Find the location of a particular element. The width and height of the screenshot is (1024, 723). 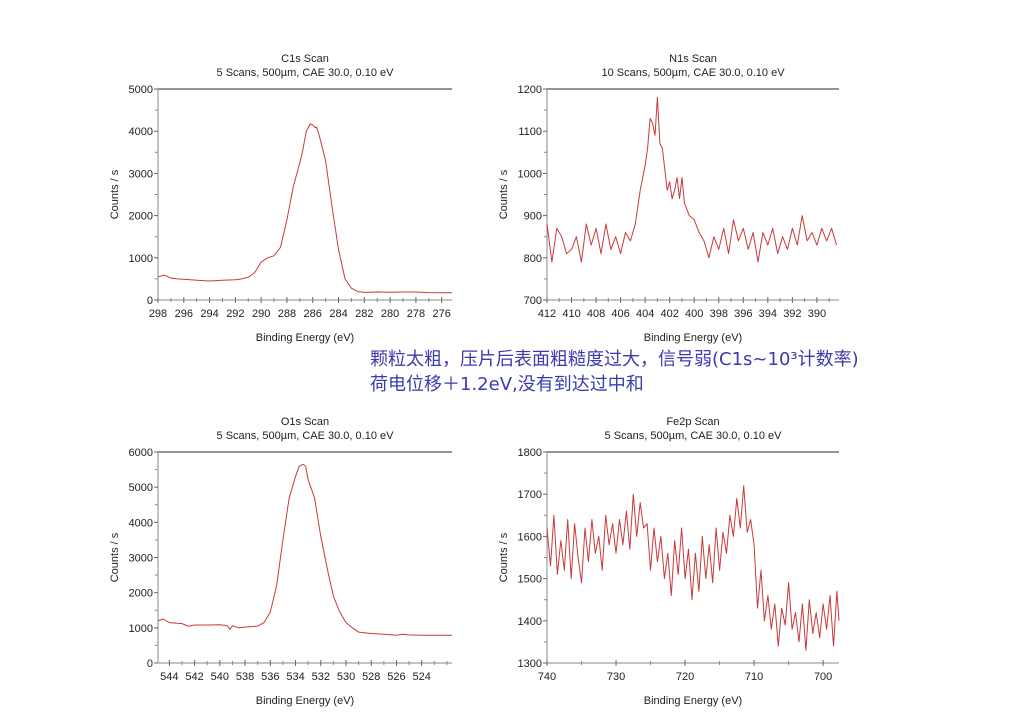

annotation-line-1: 颗粒太粗，压片后表面粗糙度过大，信号弱(C1s~10³计数率) is located at coordinates (614, 359).